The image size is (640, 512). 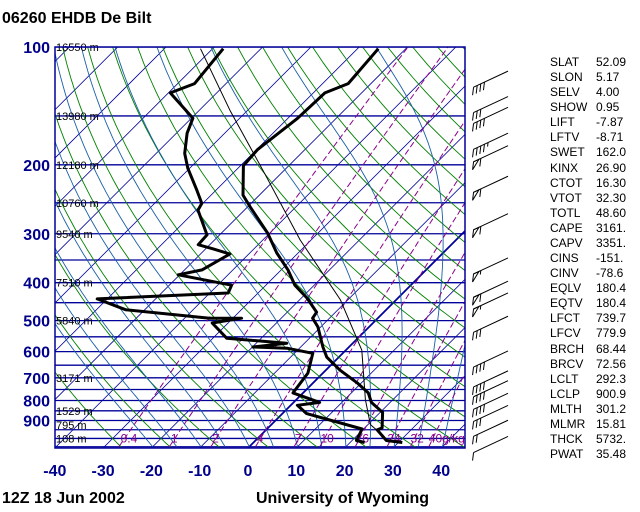 I want to click on height-label: 10760 m, so click(x=77, y=204).